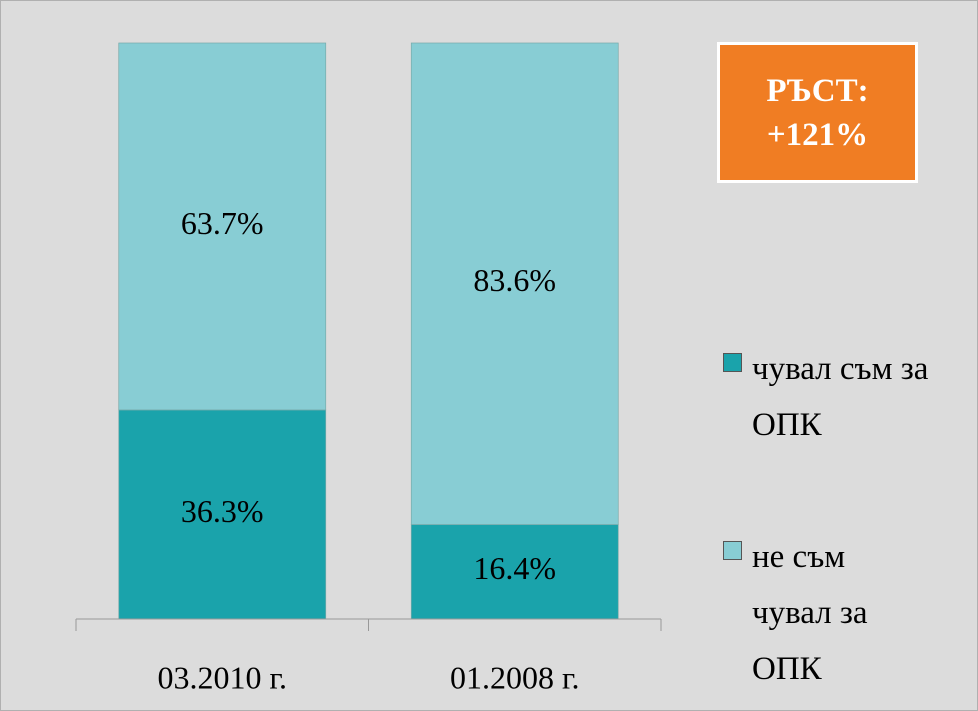 This screenshot has height=711, width=978. I want to click on annotation: РЪСТ: +121%, so click(817, 112).